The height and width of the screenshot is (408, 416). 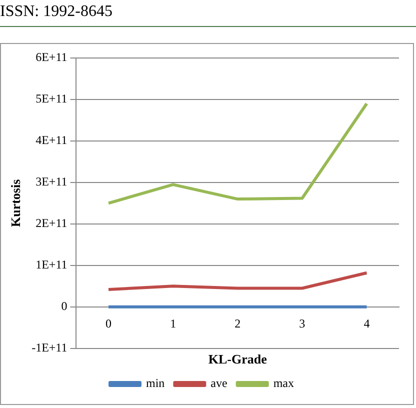 What do you see at coordinates (302, 323) in the screenshot?
I see `x-tick-label: 3` at bounding box center [302, 323].